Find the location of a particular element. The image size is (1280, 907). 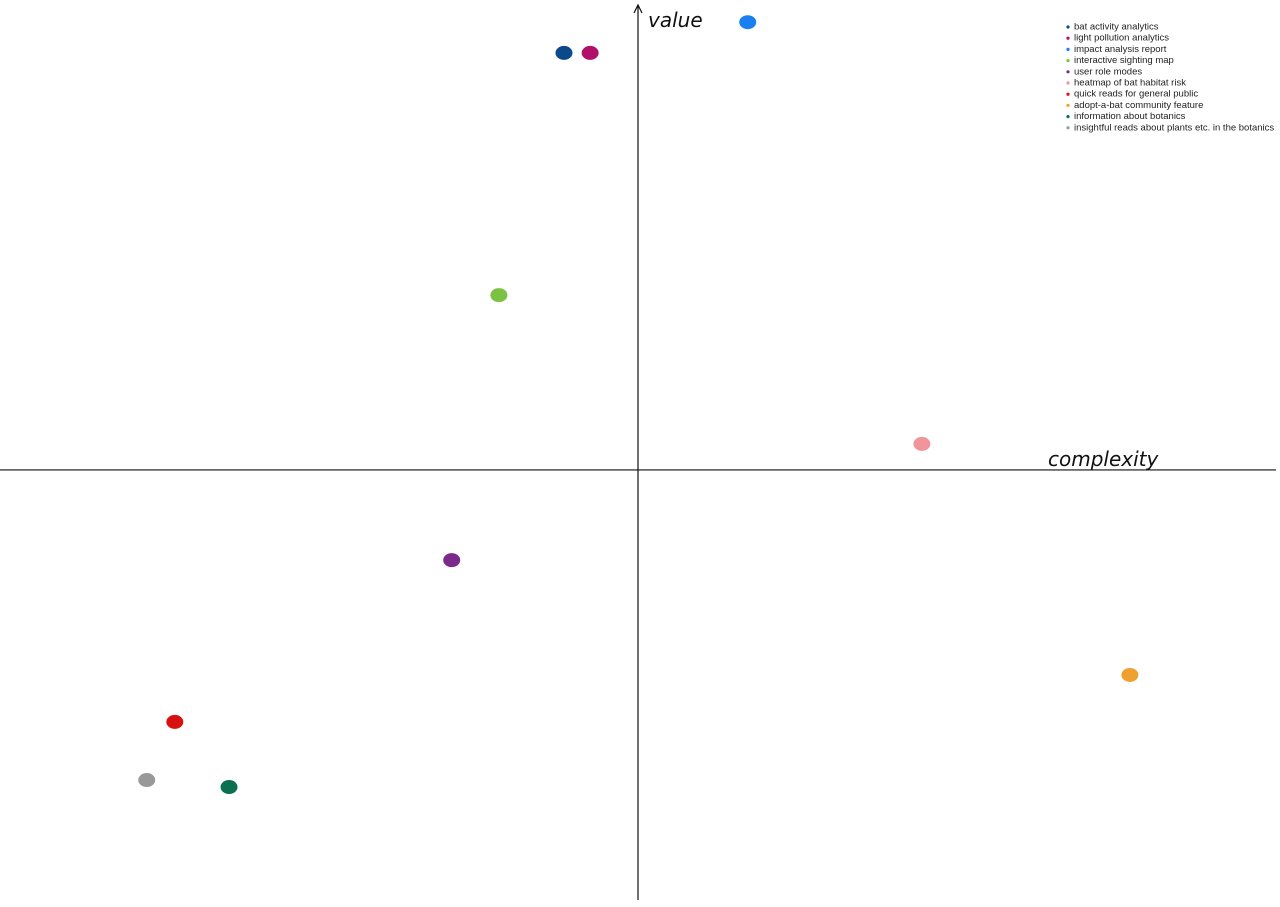

y-axis-title: value is located at coordinates (675, 20).